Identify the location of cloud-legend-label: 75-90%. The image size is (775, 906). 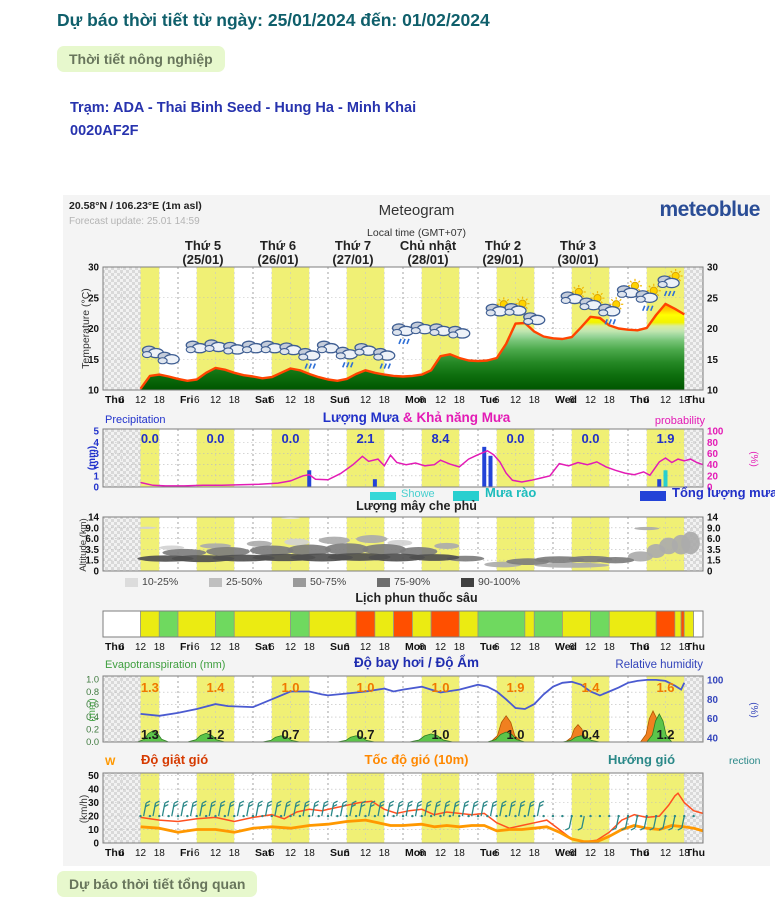
(412, 582).